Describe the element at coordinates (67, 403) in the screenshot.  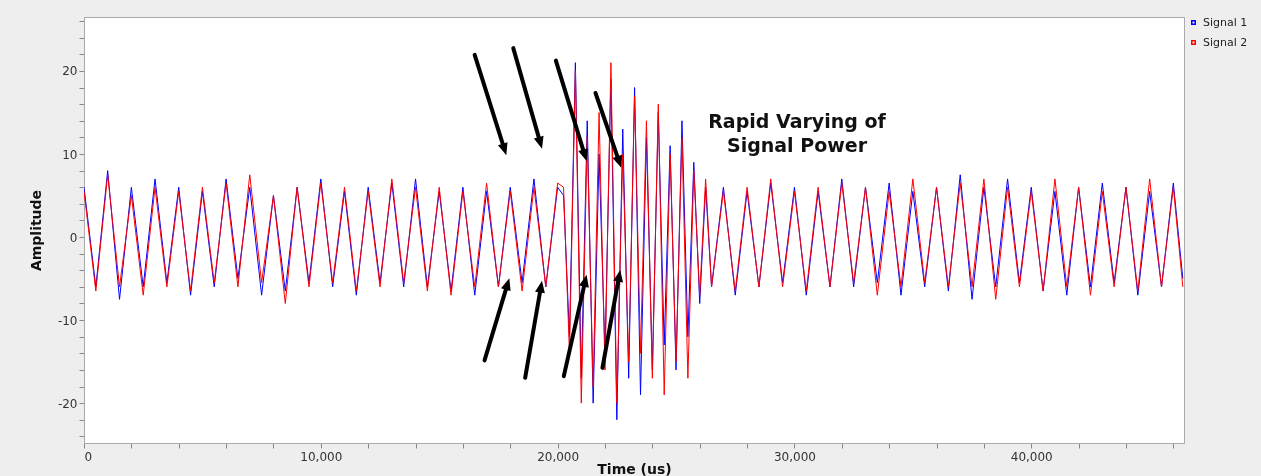
I see `y-tick-label: -20` at that location.